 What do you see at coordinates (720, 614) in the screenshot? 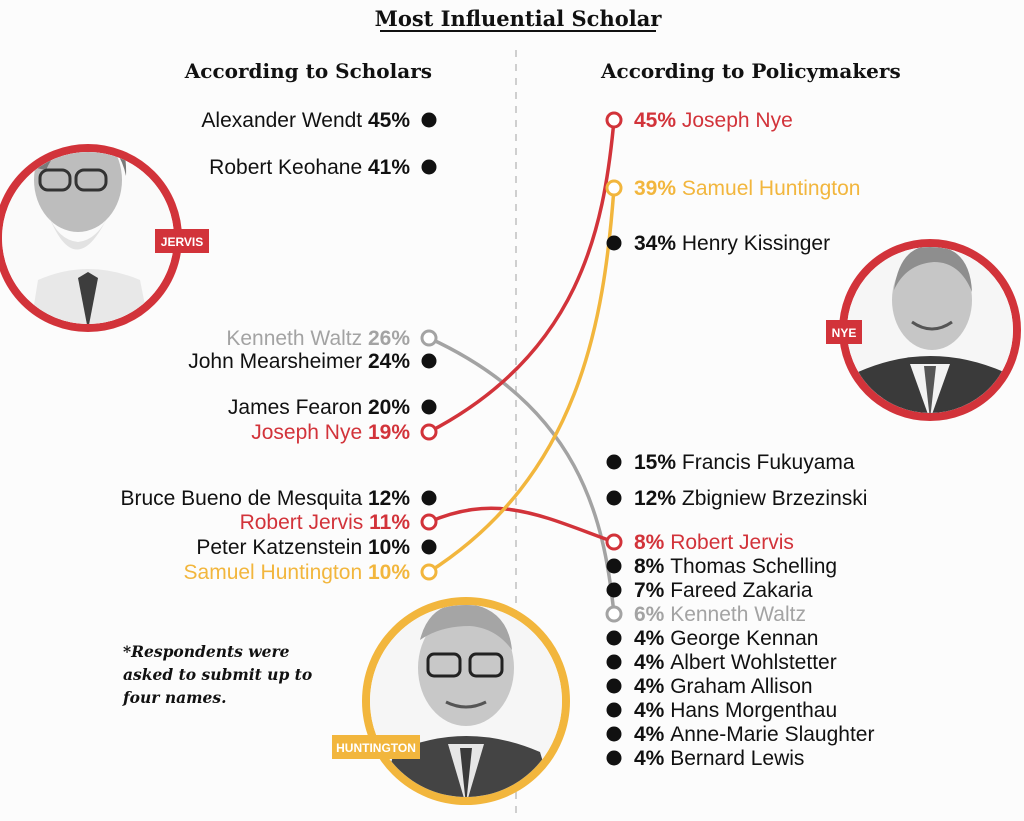
I see `policymaker-label: 6% Kenneth Waltz` at bounding box center [720, 614].